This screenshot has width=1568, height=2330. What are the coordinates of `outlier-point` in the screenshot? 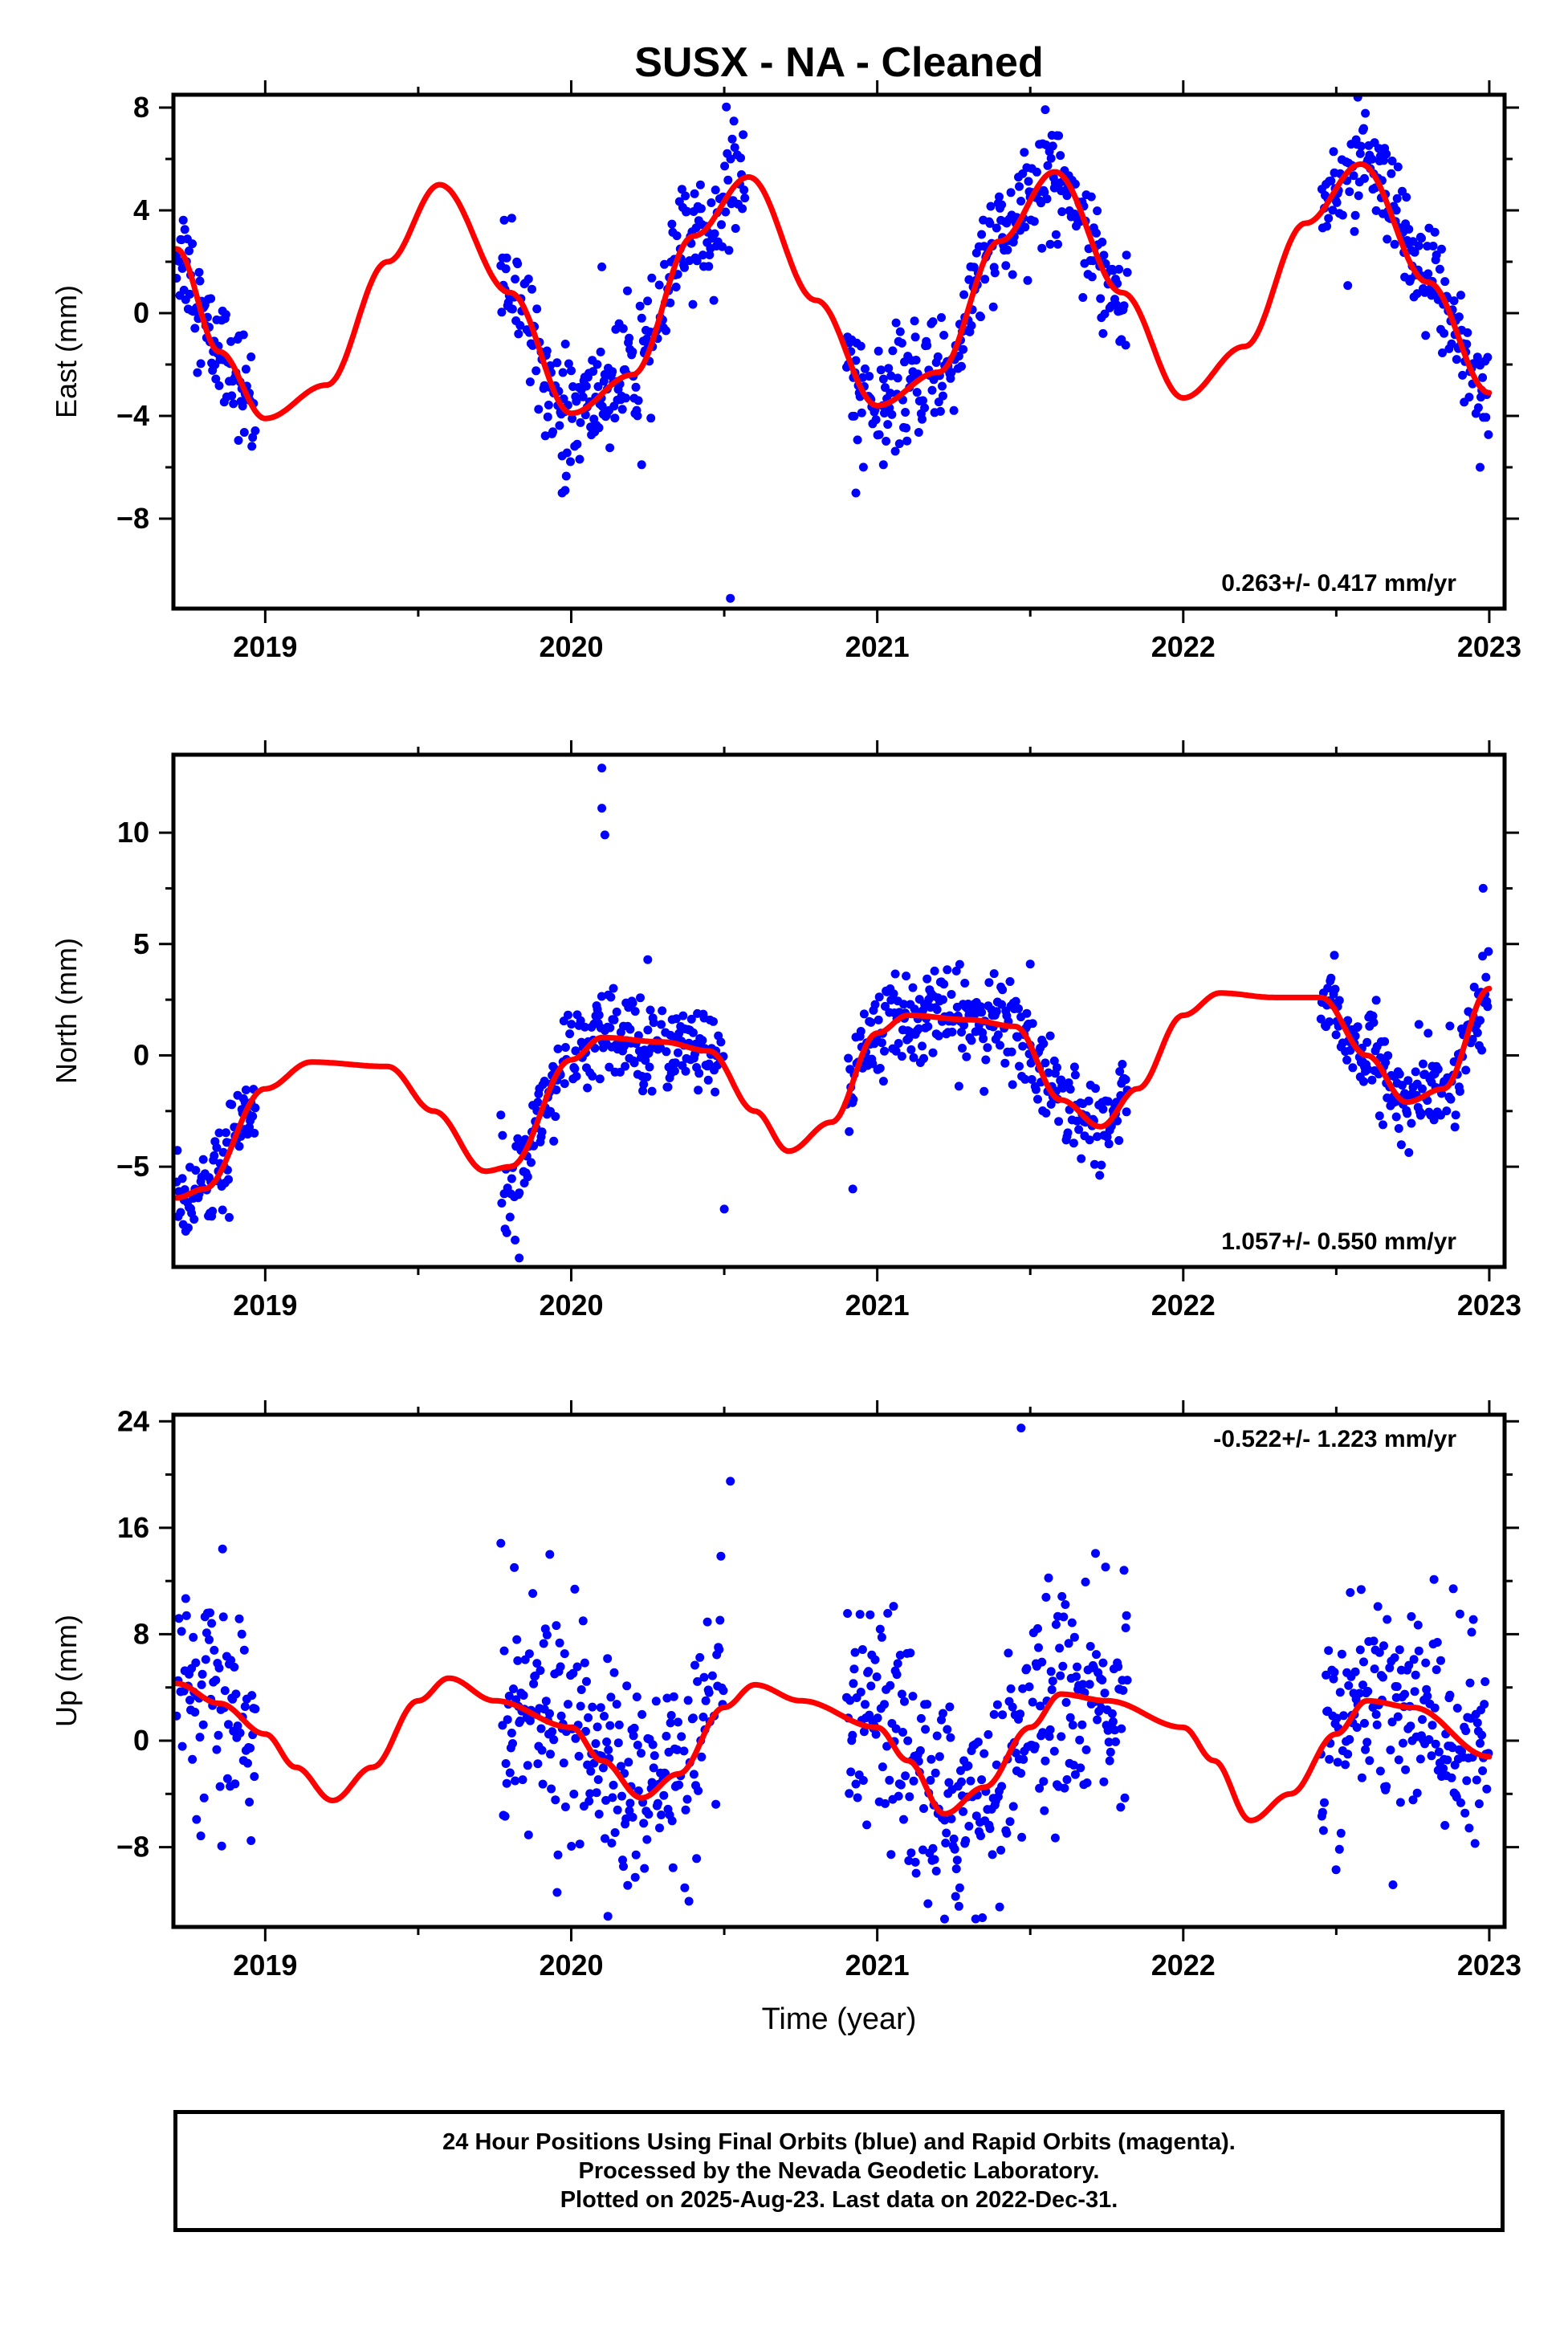 It's located at (550, 1554).